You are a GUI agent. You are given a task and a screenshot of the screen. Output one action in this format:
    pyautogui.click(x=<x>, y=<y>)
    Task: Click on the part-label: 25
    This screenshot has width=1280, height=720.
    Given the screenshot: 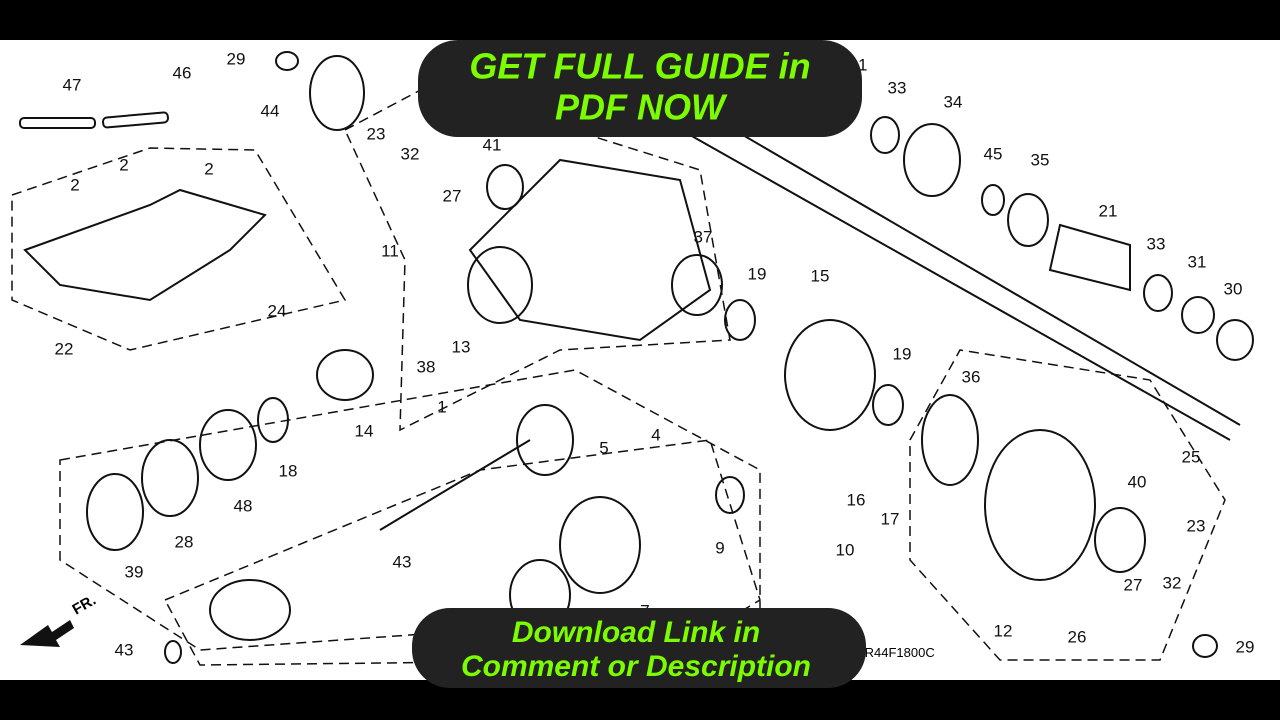 What is the action you would take?
    pyautogui.click(x=1191, y=456)
    